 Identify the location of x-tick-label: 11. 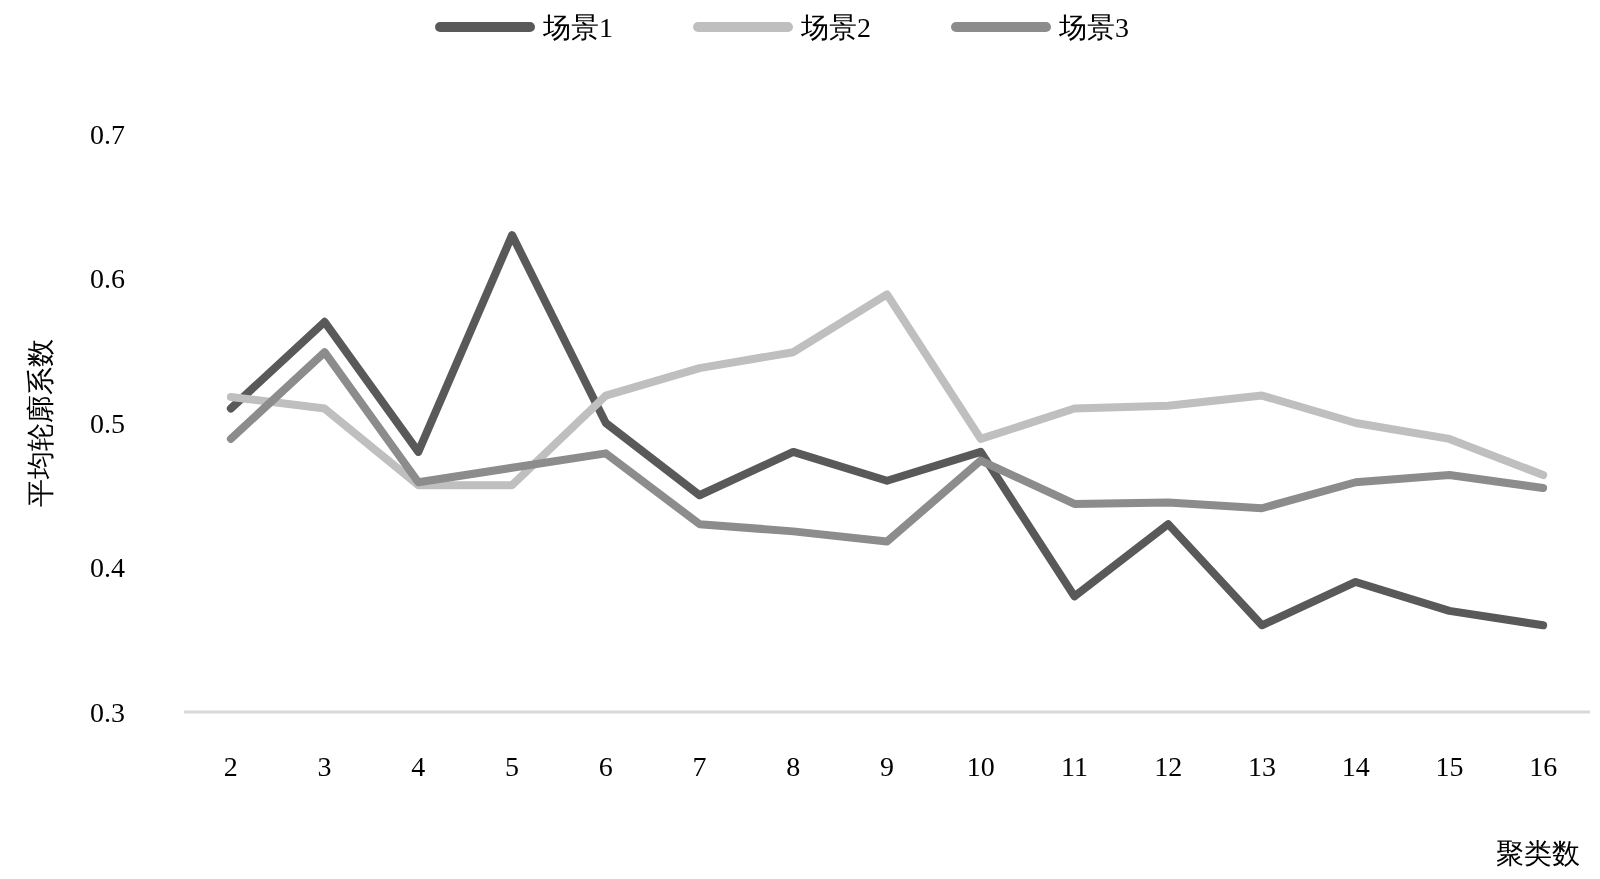
(1074, 766).